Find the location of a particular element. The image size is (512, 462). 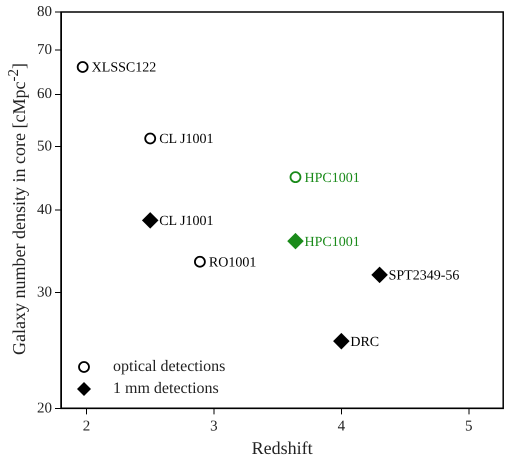

y-tick-label: 50 is located at coordinates (44, 146).